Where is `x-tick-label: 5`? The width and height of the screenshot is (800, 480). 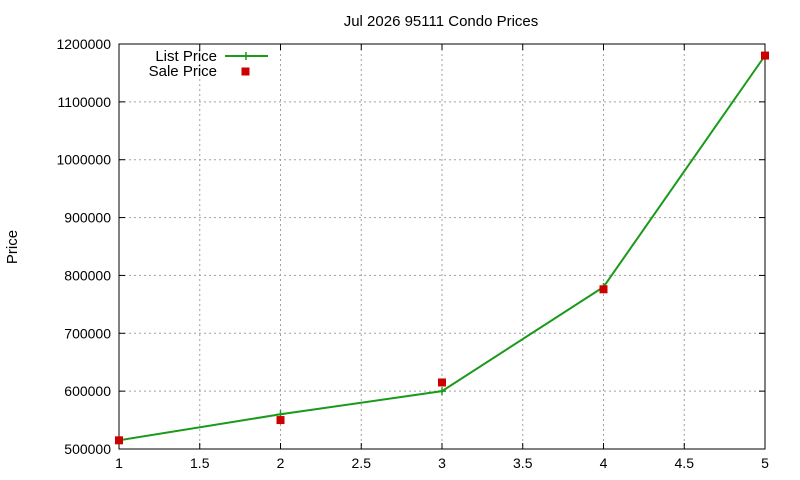
x-tick-label: 5 is located at coordinates (765, 463).